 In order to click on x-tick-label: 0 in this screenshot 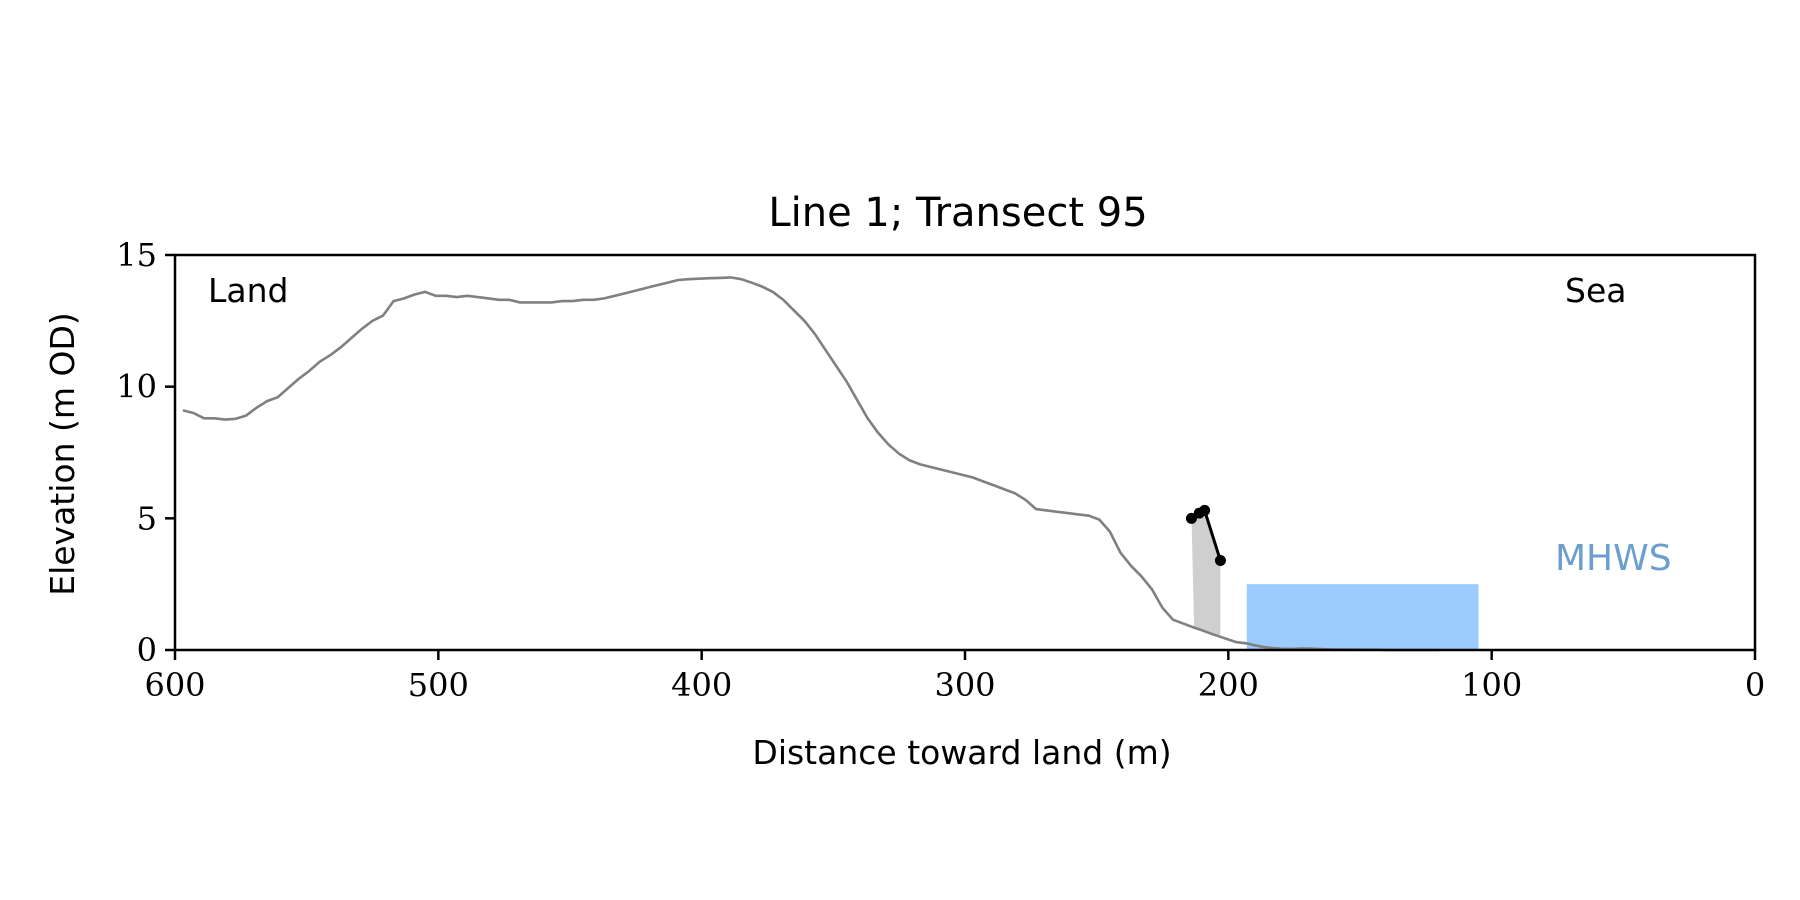, I will do `click(1755, 685)`.